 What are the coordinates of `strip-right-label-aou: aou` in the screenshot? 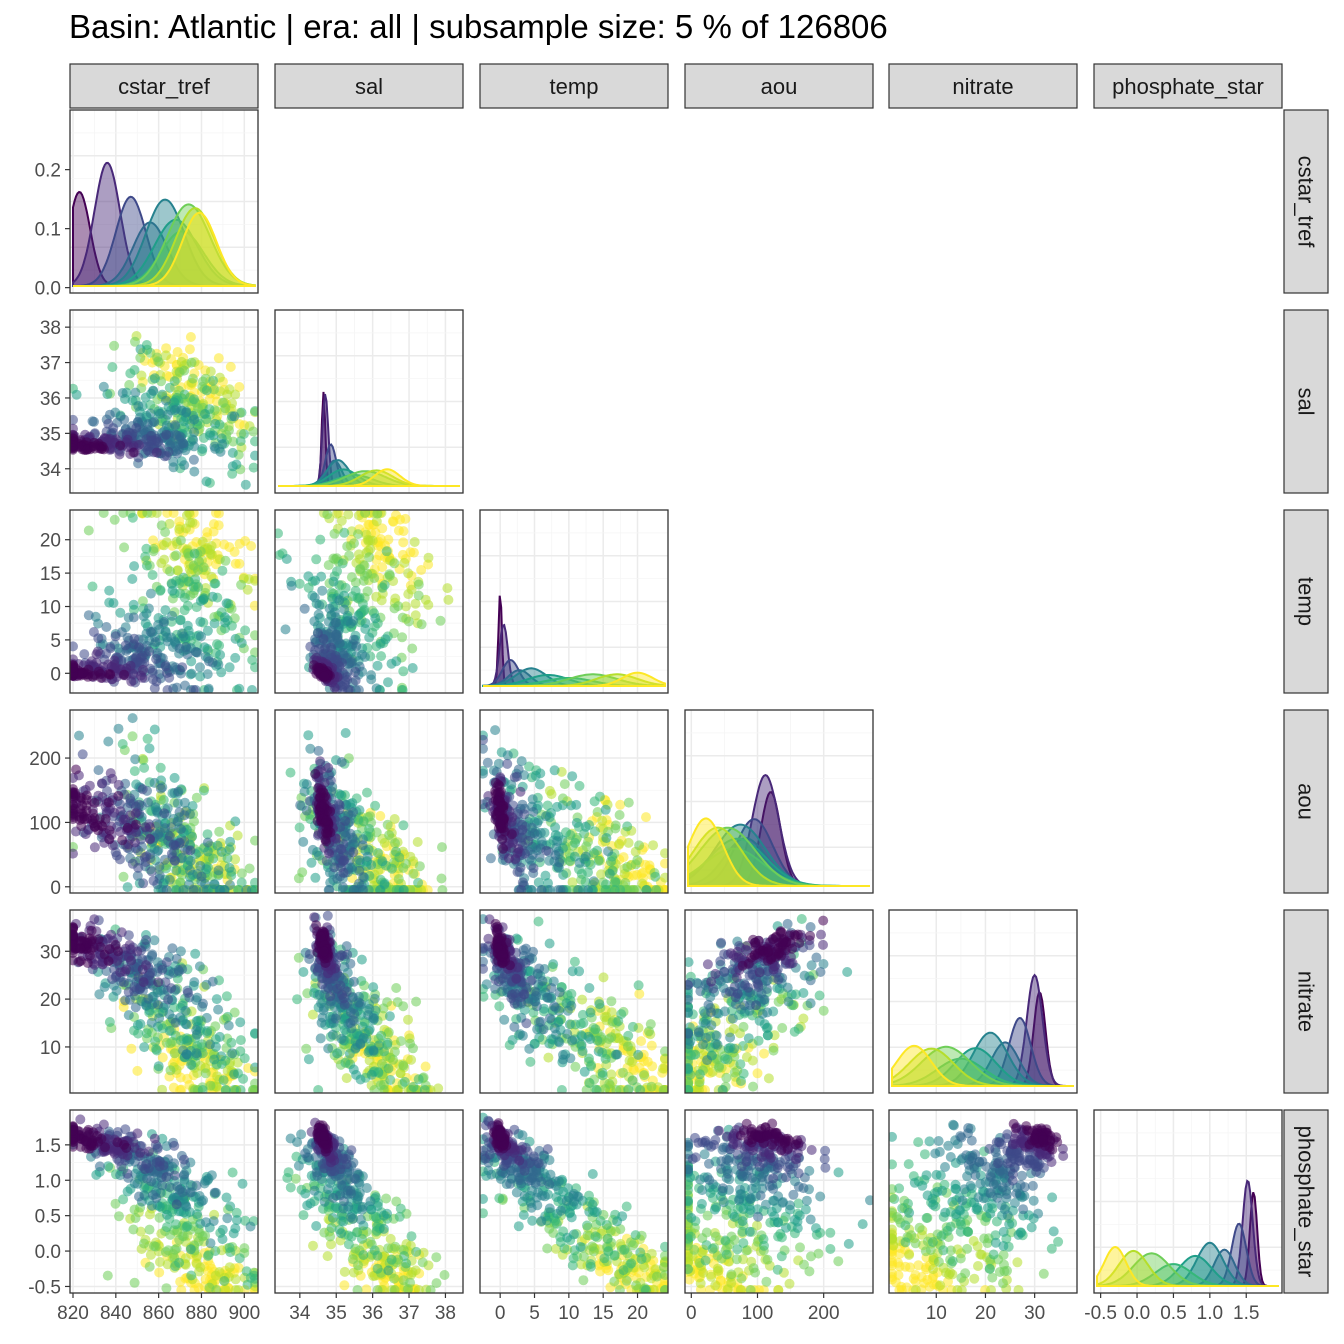 It's located at (1306, 801).